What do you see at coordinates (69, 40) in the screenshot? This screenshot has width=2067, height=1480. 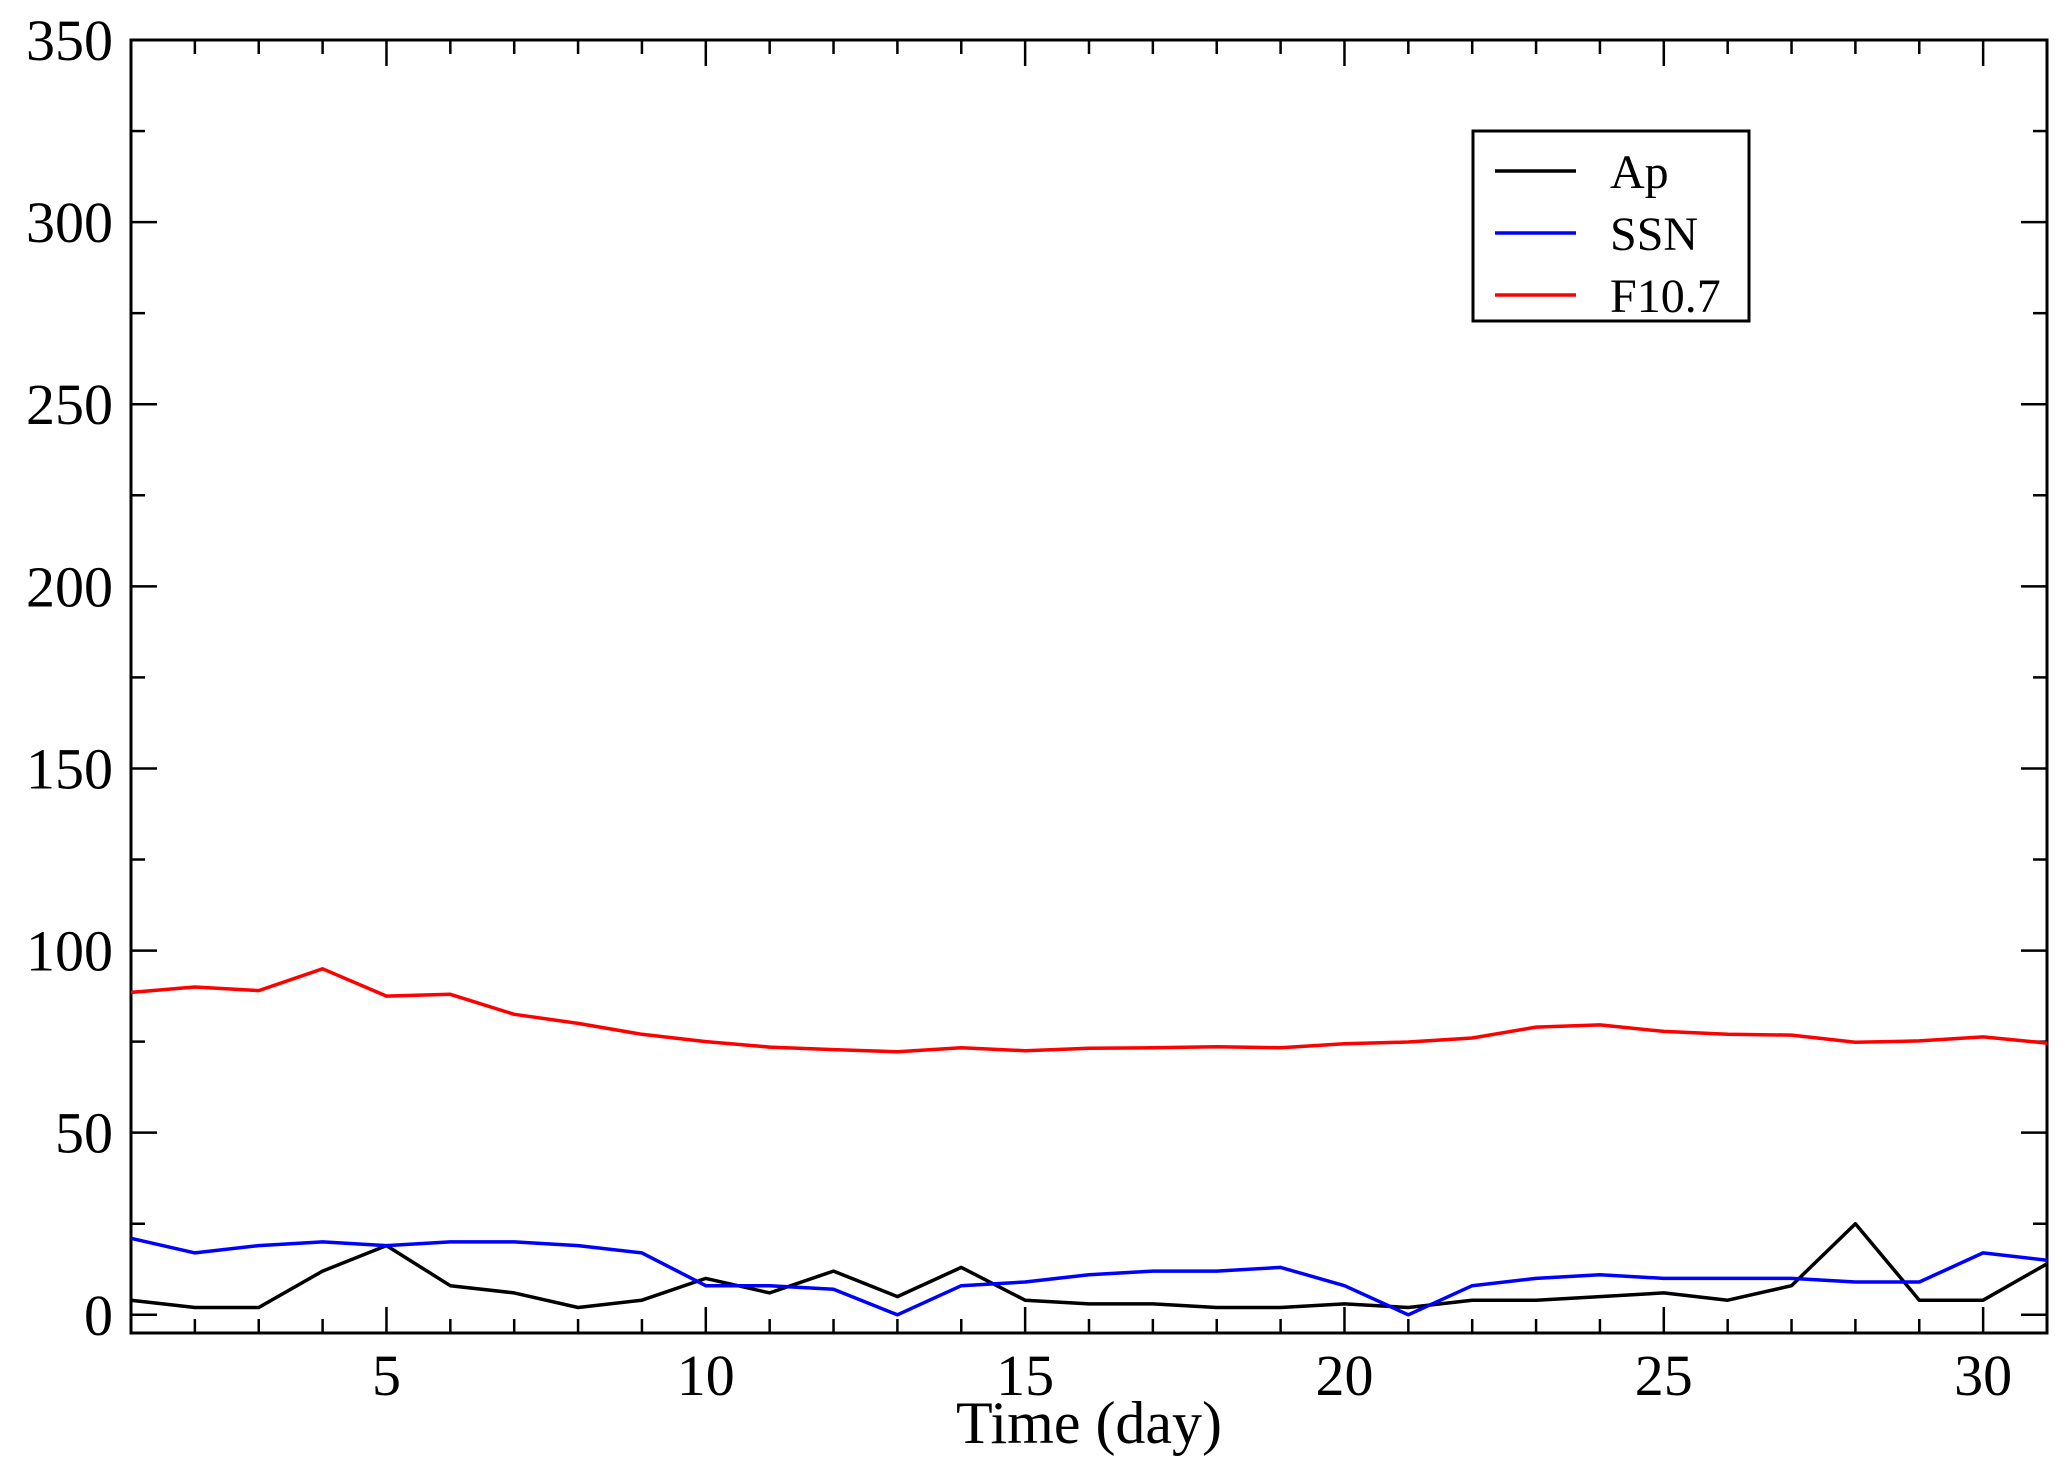 I see `y-tick-label: 350` at bounding box center [69, 40].